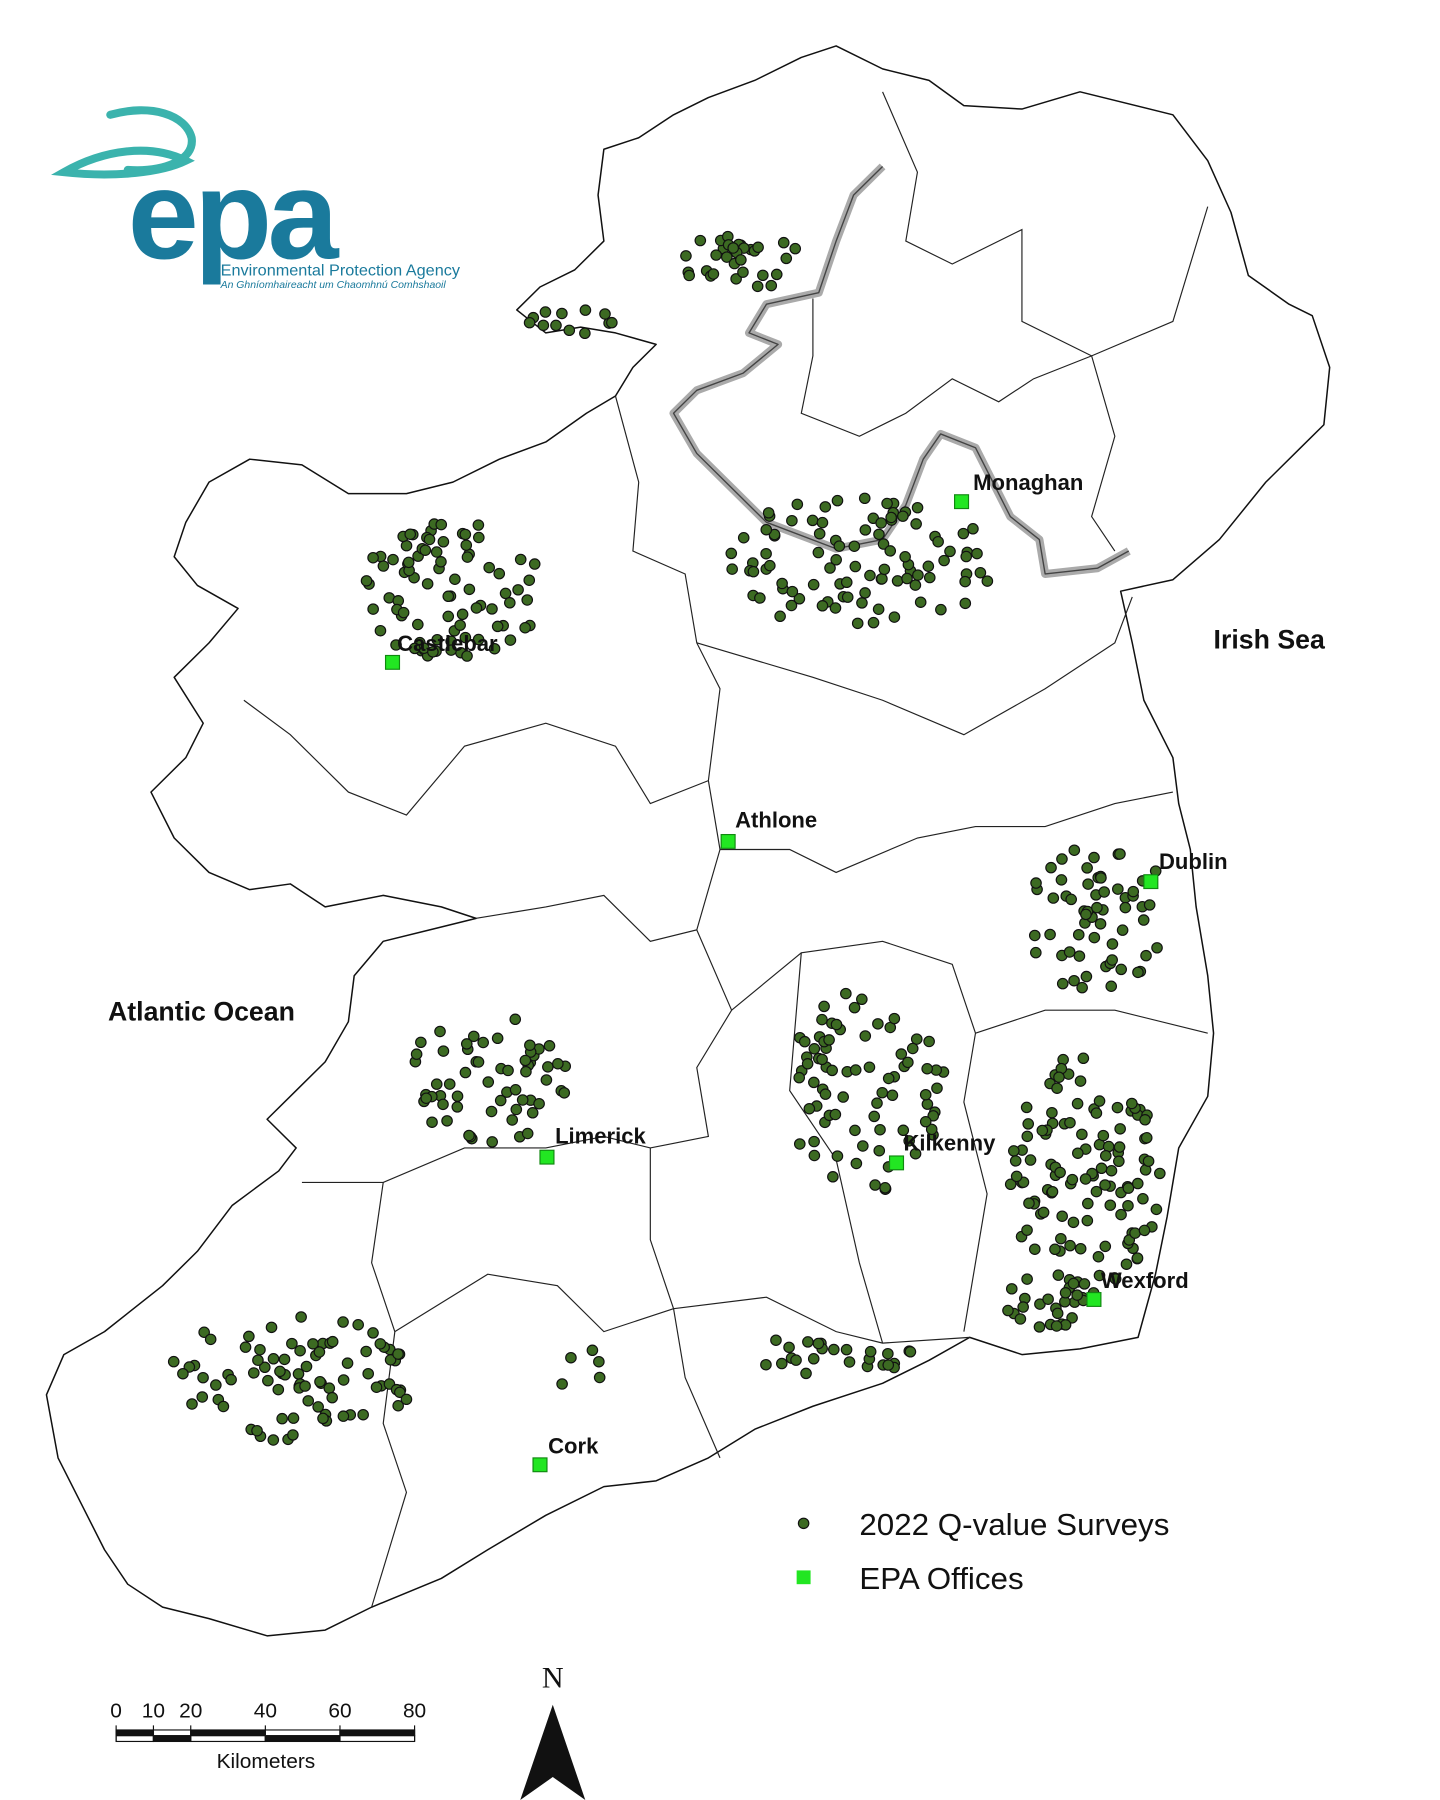 This screenshot has height=1800, width=1440. What do you see at coordinates (982, 1551) in the screenshot?
I see `legend: 2022 Q-value Surveys EPA Offices` at bounding box center [982, 1551].